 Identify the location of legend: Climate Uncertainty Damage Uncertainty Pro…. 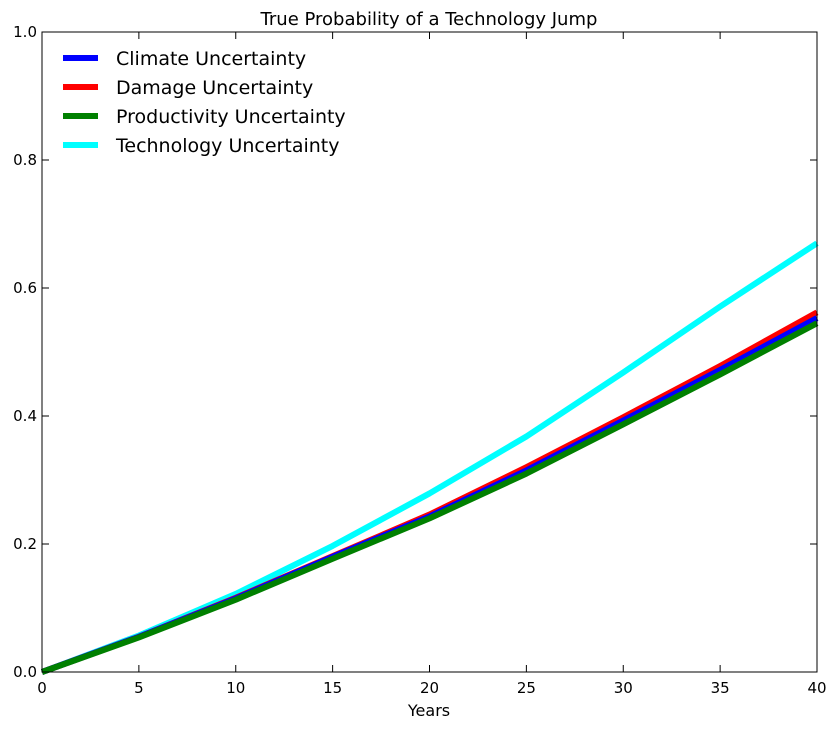
(204, 102).